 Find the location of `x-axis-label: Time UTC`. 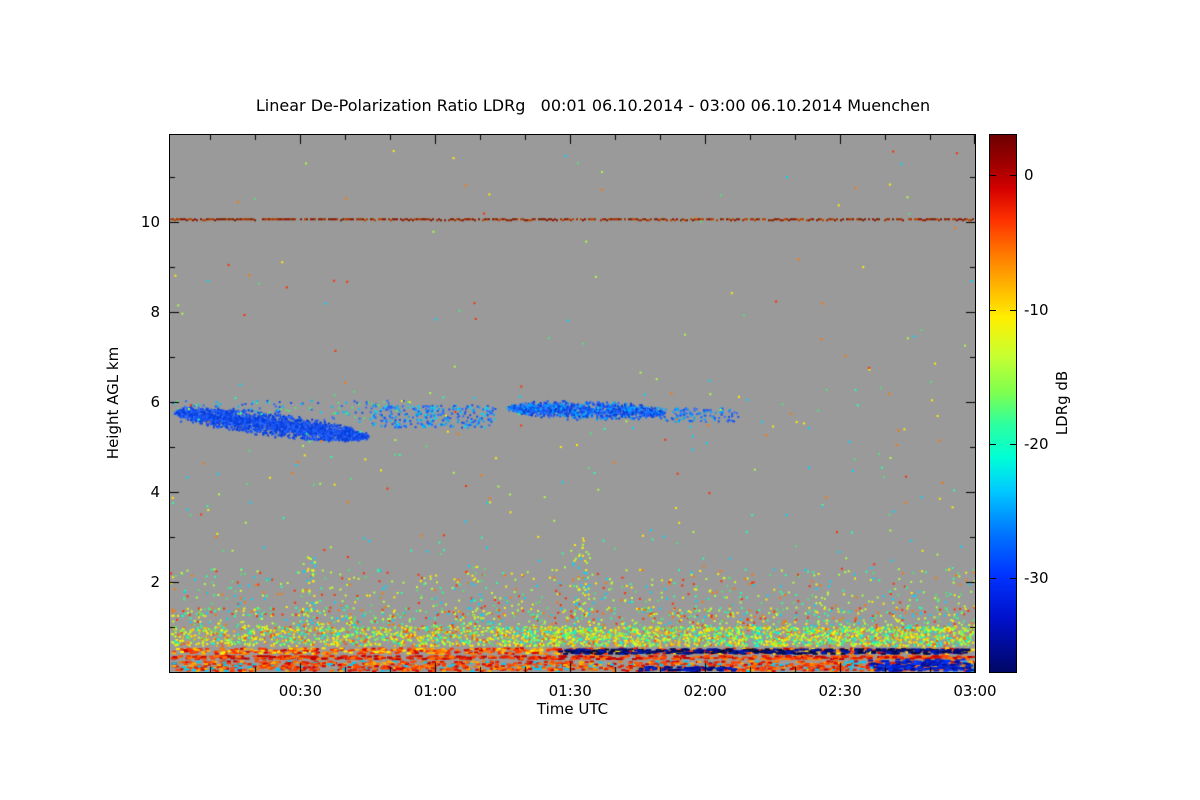

x-axis-label: Time UTC is located at coordinates (572, 709).